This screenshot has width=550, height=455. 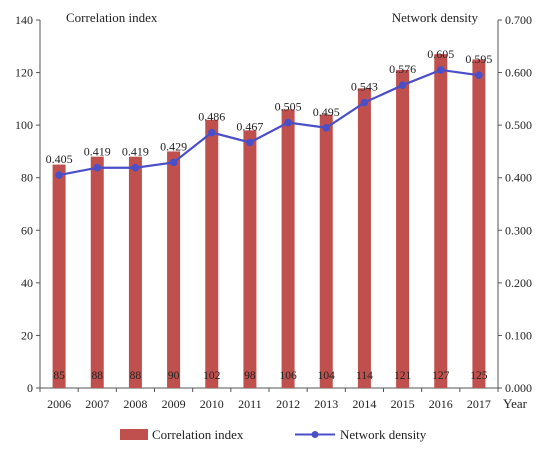 I want to click on x-tick-label: 2017, so click(x=479, y=404).